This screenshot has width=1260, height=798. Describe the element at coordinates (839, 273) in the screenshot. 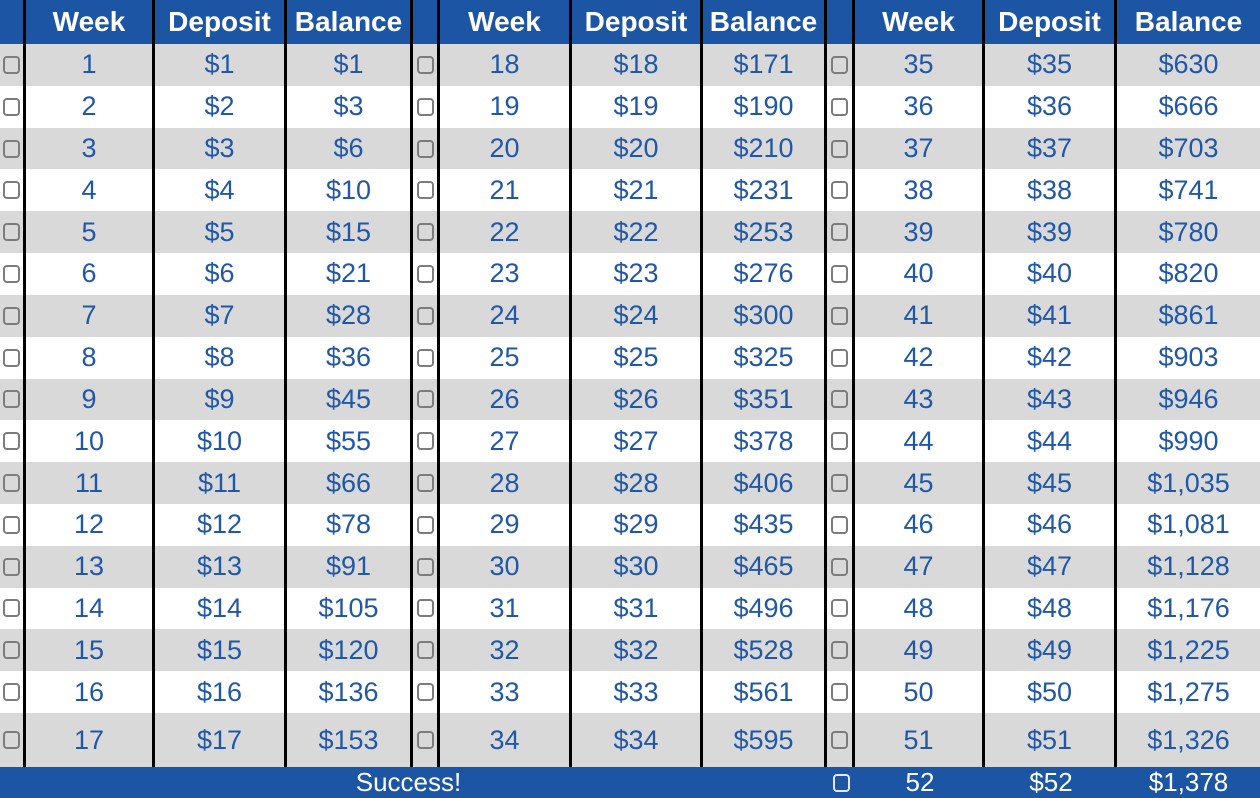

I see `week-40-checkbox` at that location.